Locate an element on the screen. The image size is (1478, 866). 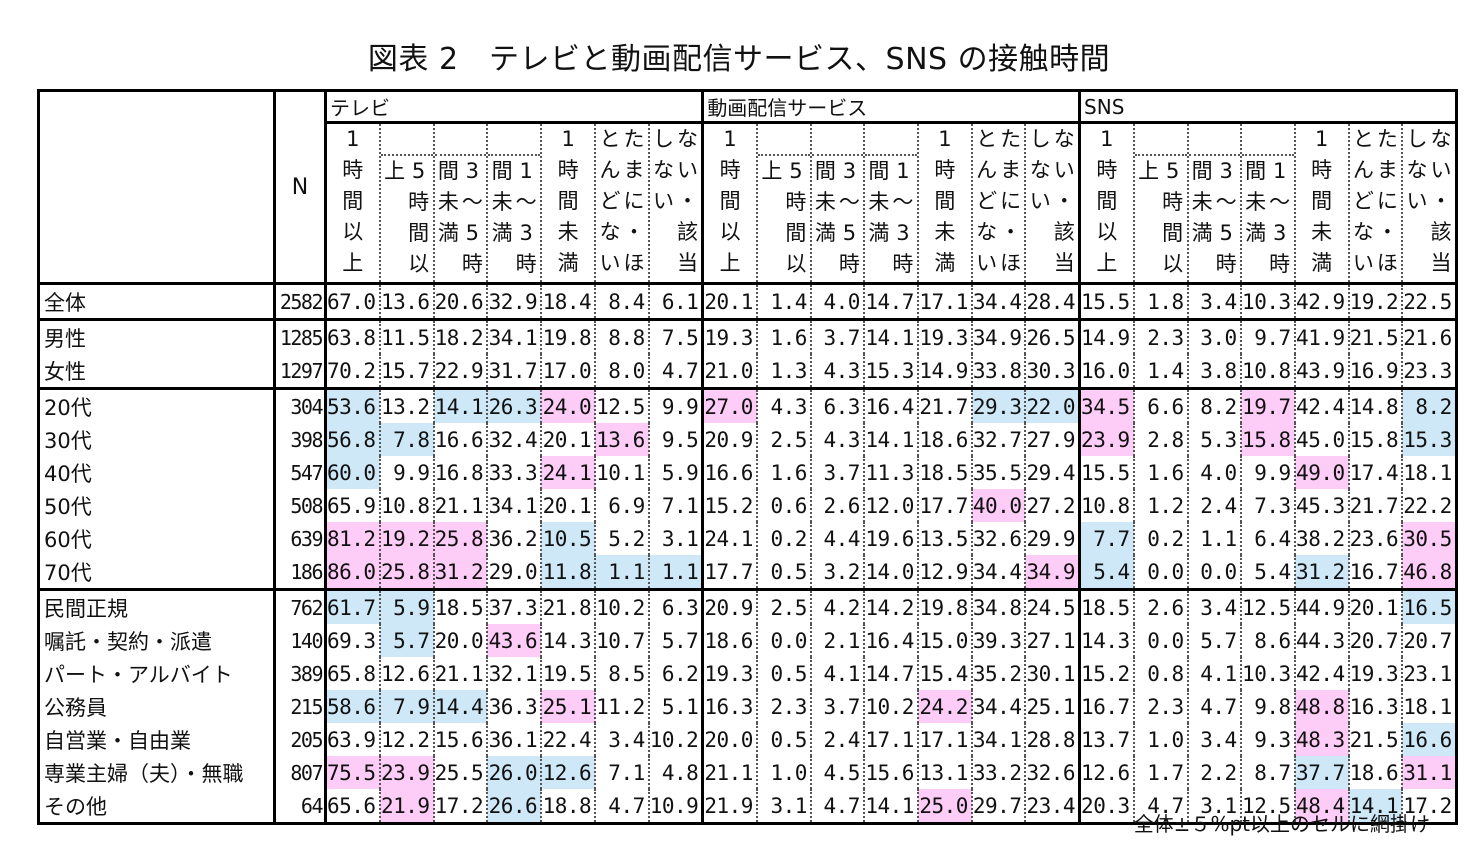
value-cell: 10.3 is located at coordinates (1267, 673).